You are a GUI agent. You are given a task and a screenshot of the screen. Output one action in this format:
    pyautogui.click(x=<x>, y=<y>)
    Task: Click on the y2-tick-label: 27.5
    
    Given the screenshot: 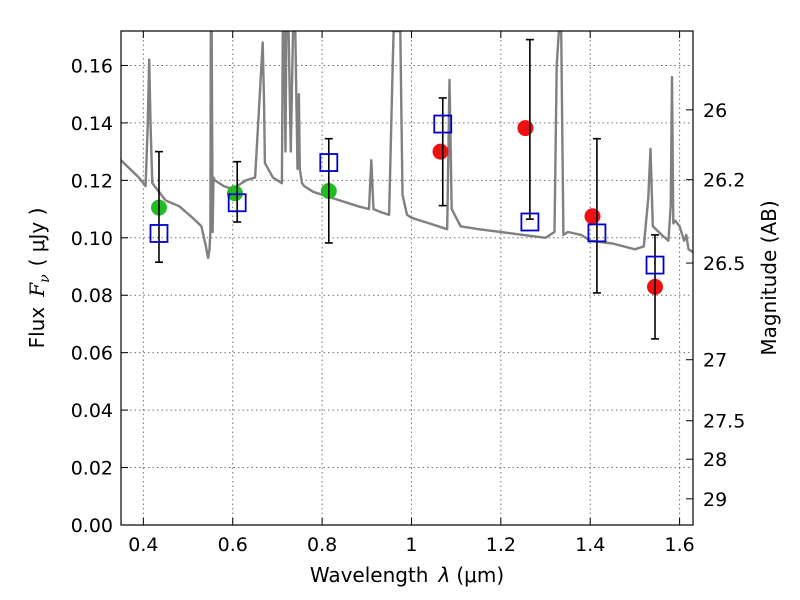 What is the action you would take?
    pyautogui.click(x=724, y=422)
    